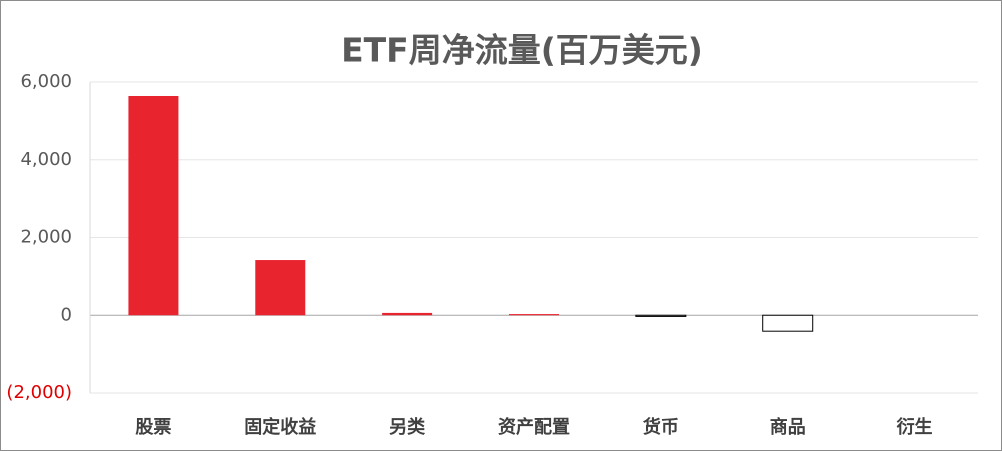  What do you see at coordinates (407, 427) in the screenshot?
I see `x-tick-label: 另类` at bounding box center [407, 427].